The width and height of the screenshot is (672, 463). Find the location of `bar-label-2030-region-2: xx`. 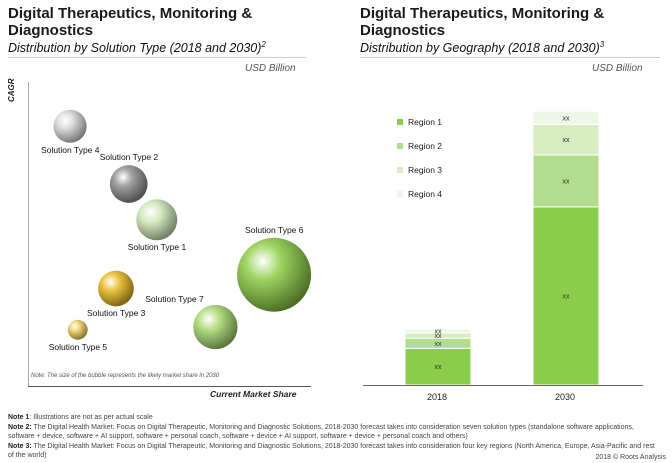

bar-label-2030-region-2: xx is located at coordinates (567, 181).